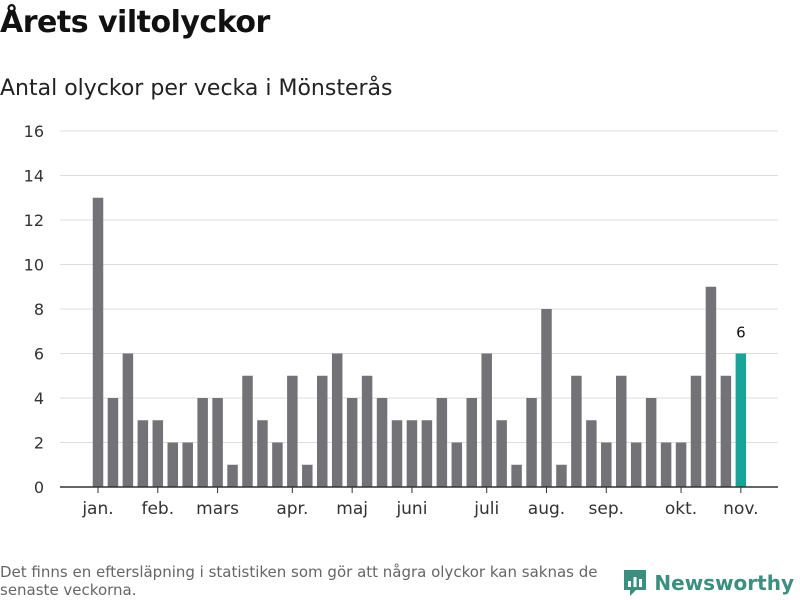 The image size is (800, 600). I want to click on x-tick-label: juni, so click(411, 509).